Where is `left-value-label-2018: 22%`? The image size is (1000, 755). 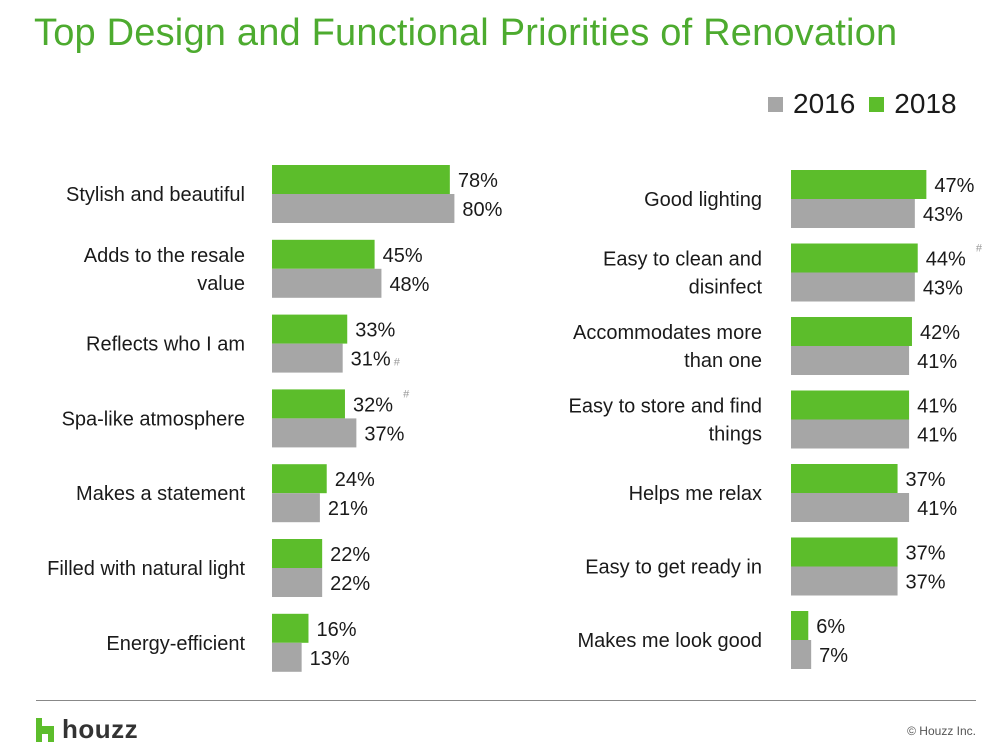 left-value-label-2018: 22% is located at coordinates (350, 555).